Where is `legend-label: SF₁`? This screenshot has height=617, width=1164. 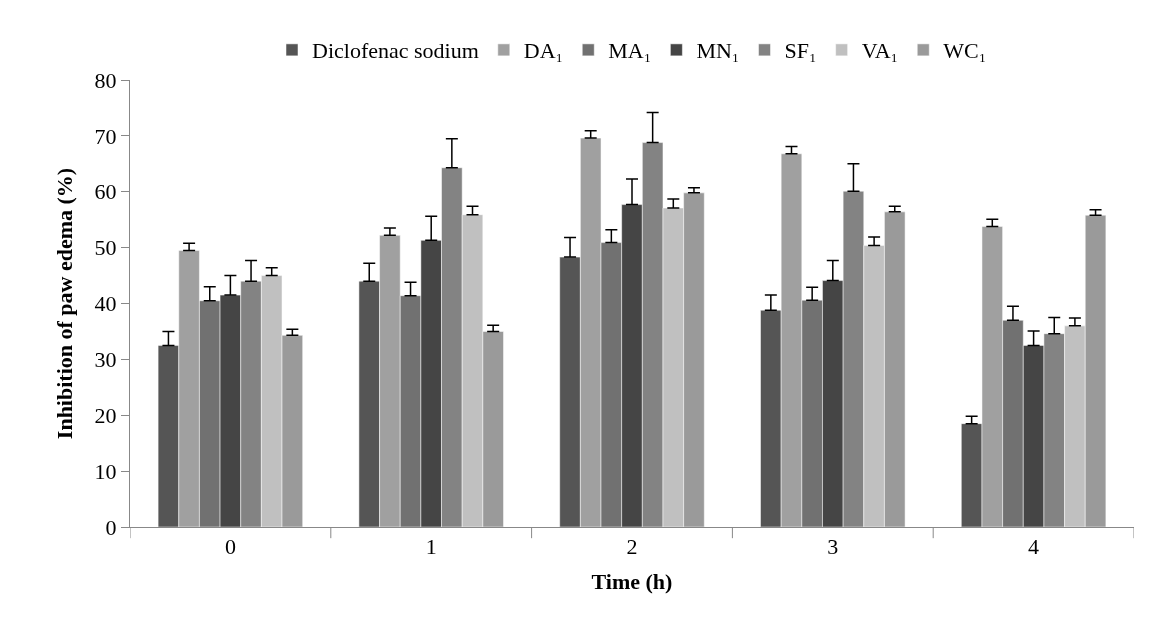
legend-label: SF₁ is located at coordinates (800, 51).